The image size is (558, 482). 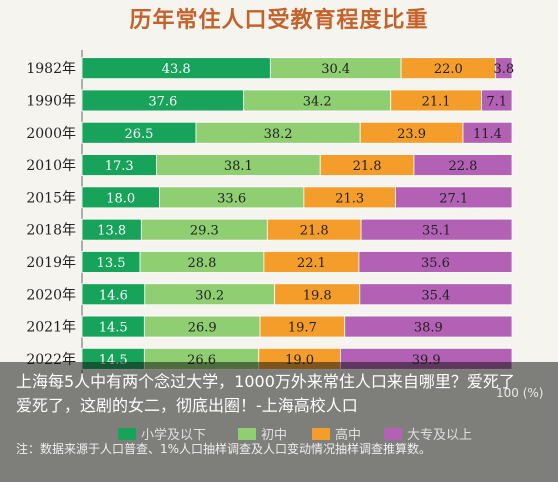 What do you see at coordinates (436, 101) in the screenshot?
I see `data-label: 21.1` at bounding box center [436, 101].